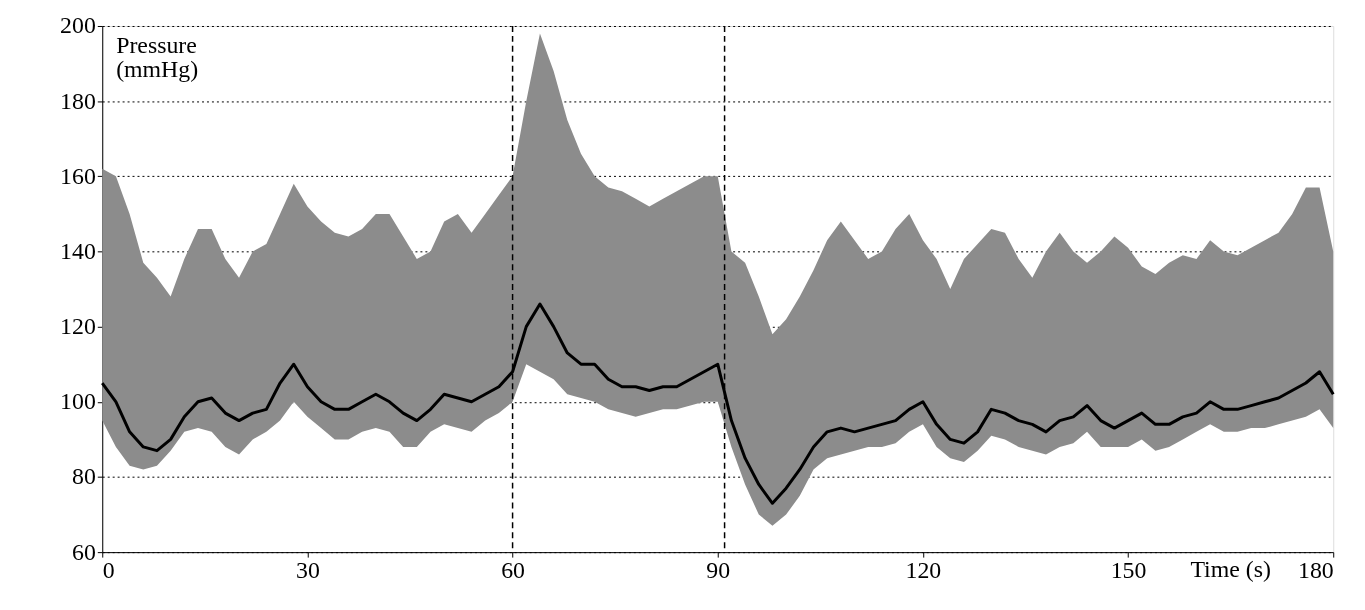 This screenshot has height=610, width=1365. What do you see at coordinates (78, 175) in the screenshot?
I see `y-tick-label: 160` at bounding box center [78, 175].